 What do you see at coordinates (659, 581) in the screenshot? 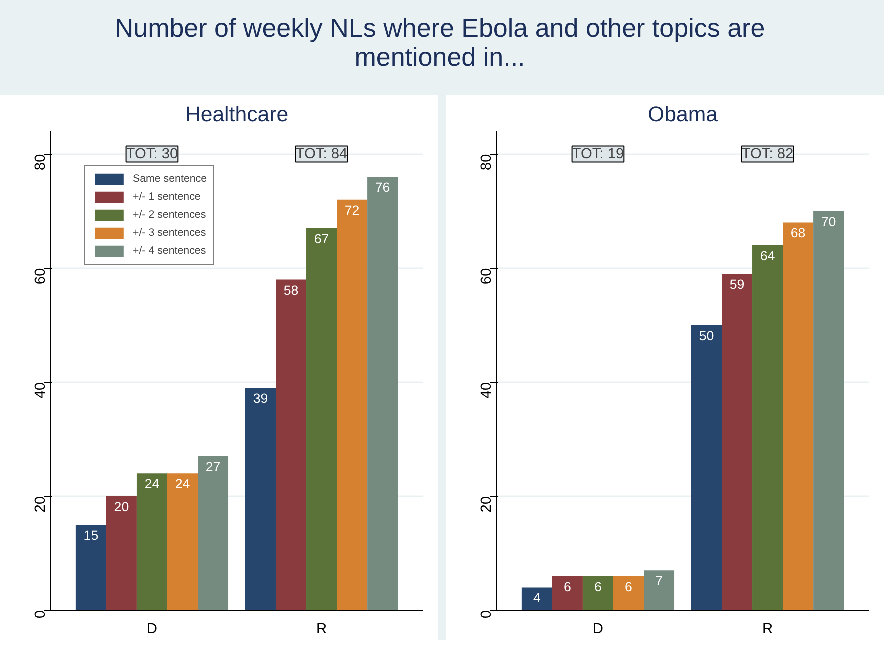
I see `data-label: 7` at bounding box center [659, 581].